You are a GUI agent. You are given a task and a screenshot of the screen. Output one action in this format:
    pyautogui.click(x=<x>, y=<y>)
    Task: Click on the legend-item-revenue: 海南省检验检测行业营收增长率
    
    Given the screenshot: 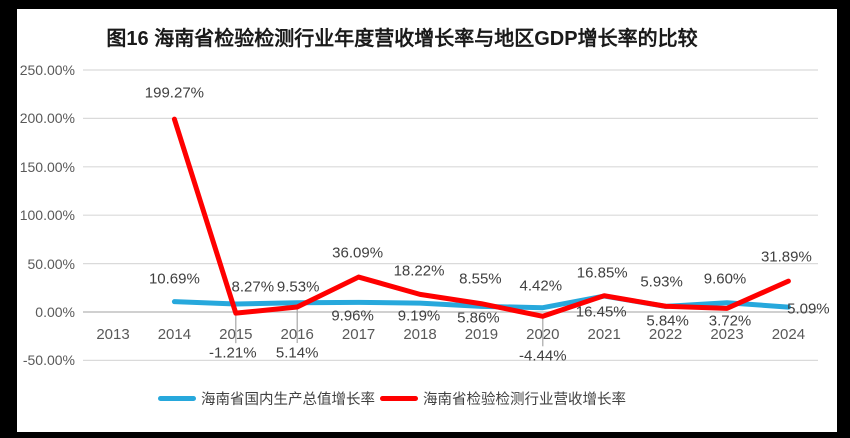 What is the action you would take?
    pyautogui.click(x=503, y=398)
    